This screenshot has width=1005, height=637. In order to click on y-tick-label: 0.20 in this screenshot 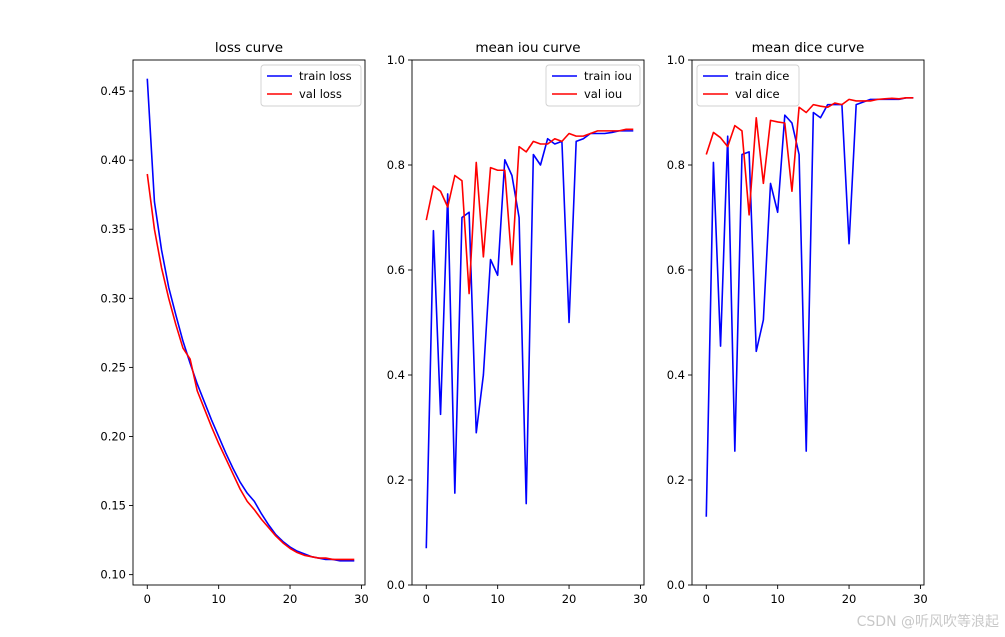, I will do `click(113, 436)`.